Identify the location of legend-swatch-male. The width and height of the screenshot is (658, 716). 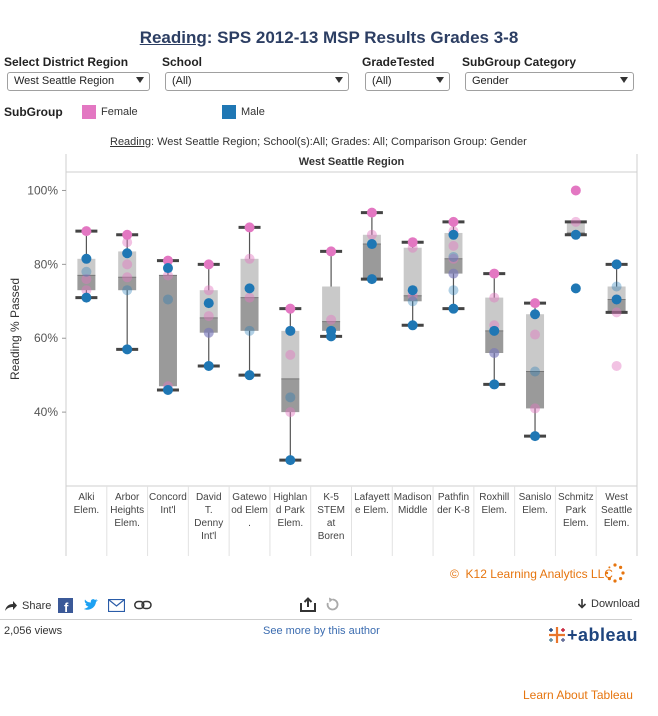
(229, 112).